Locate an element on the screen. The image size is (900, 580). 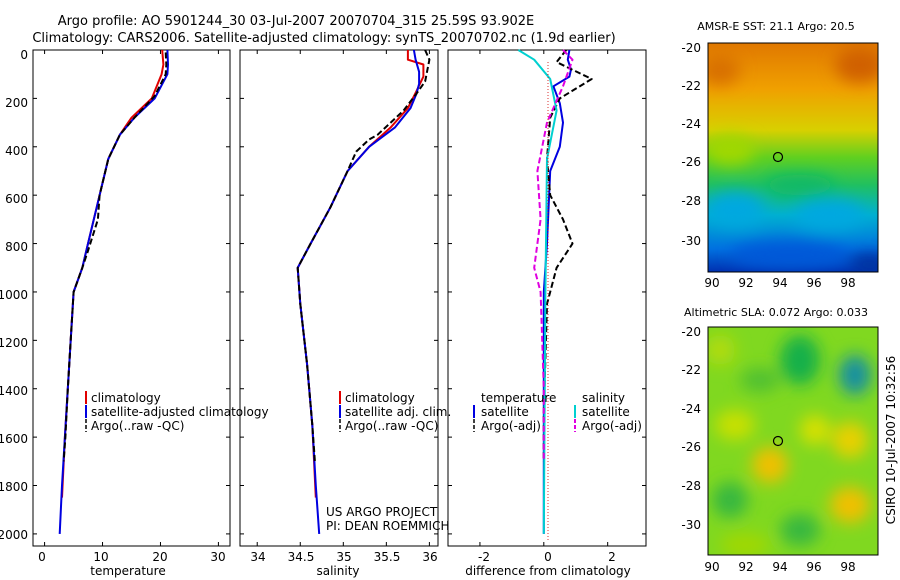
series-line-satellite-adjusted-climatology is located at coordinates (113, 291).